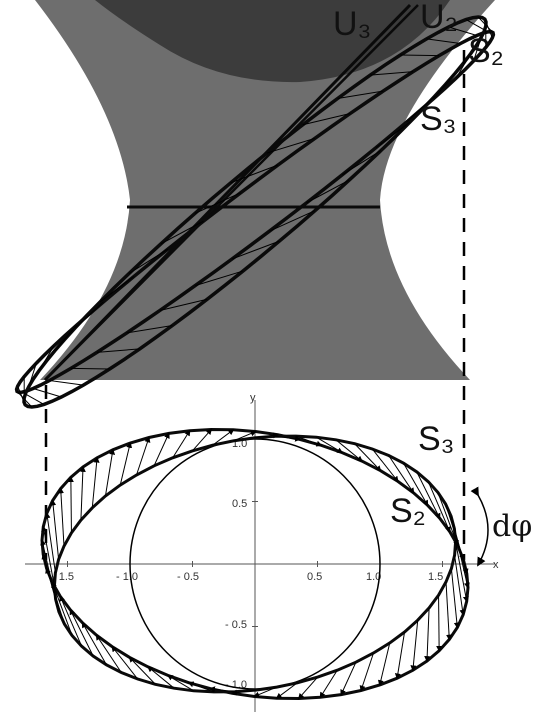  I want to click on label-u2: U₂, so click(439, 18).